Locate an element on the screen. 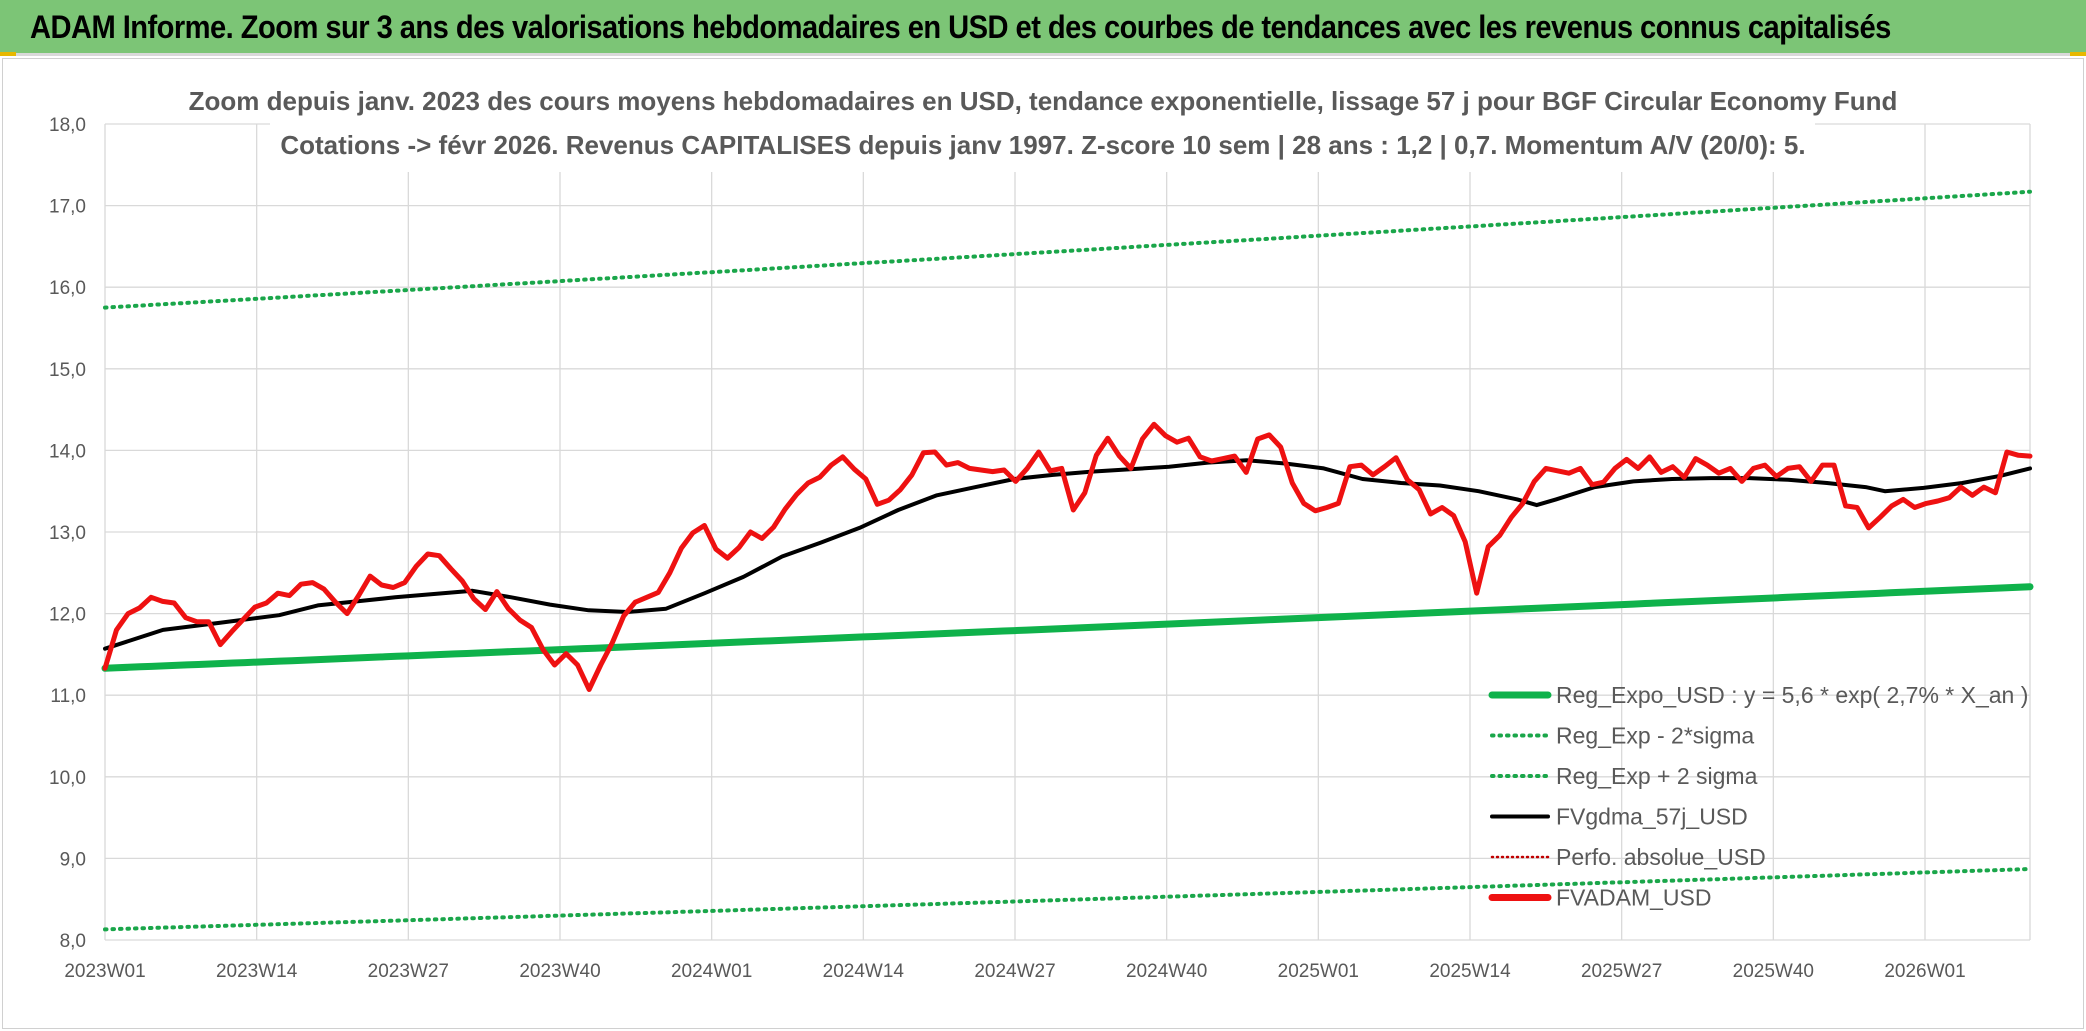 Image resolution: width=2086 pixels, height=1031 pixels. y-tick-label: 11,0 is located at coordinates (68, 696).